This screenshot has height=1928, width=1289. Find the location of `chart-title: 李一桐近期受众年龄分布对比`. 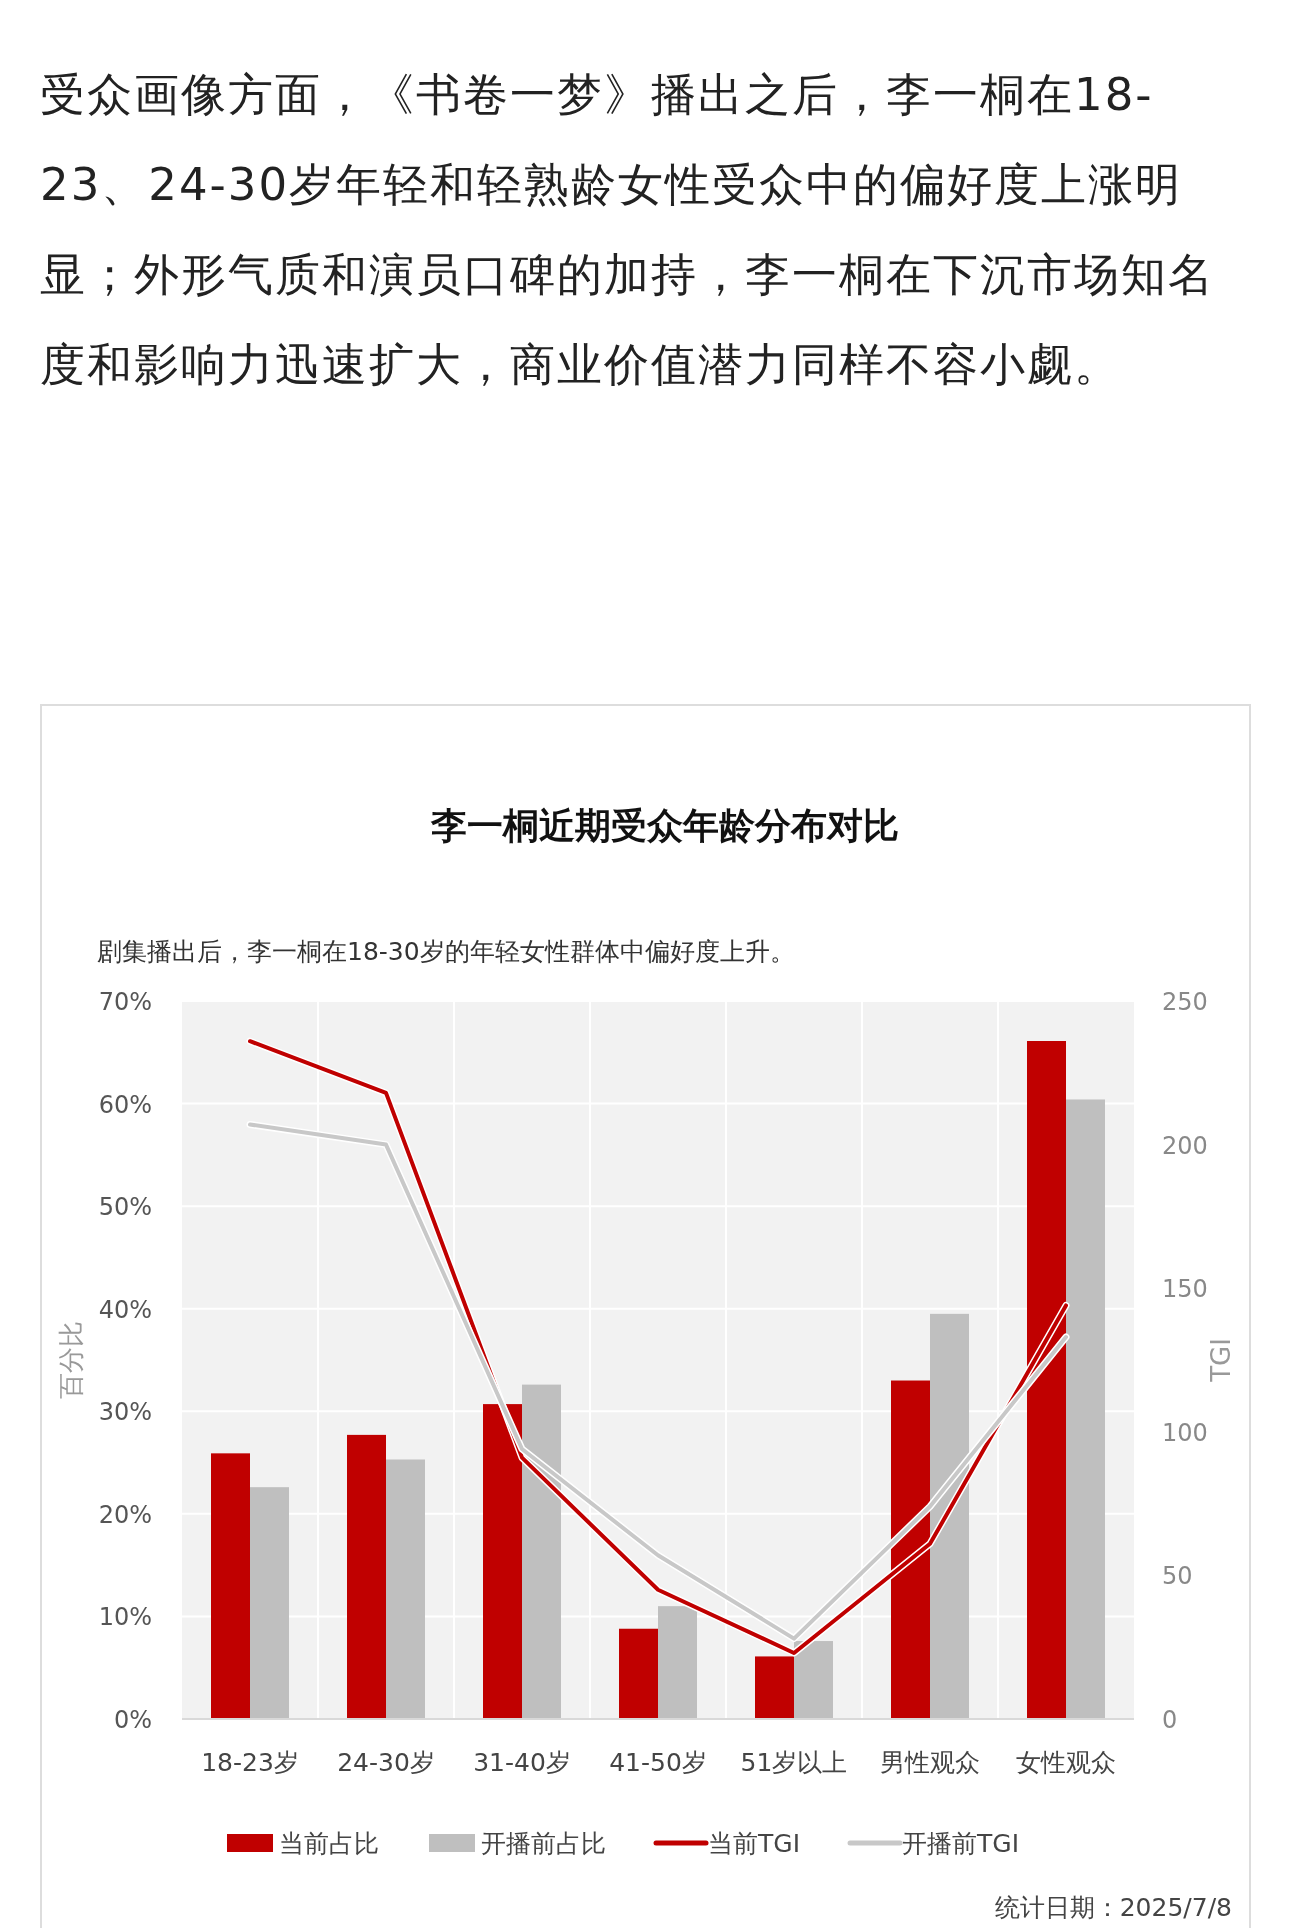

chart-title: 李一桐近期受众年龄分布对比 is located at coordinates (664, 825).